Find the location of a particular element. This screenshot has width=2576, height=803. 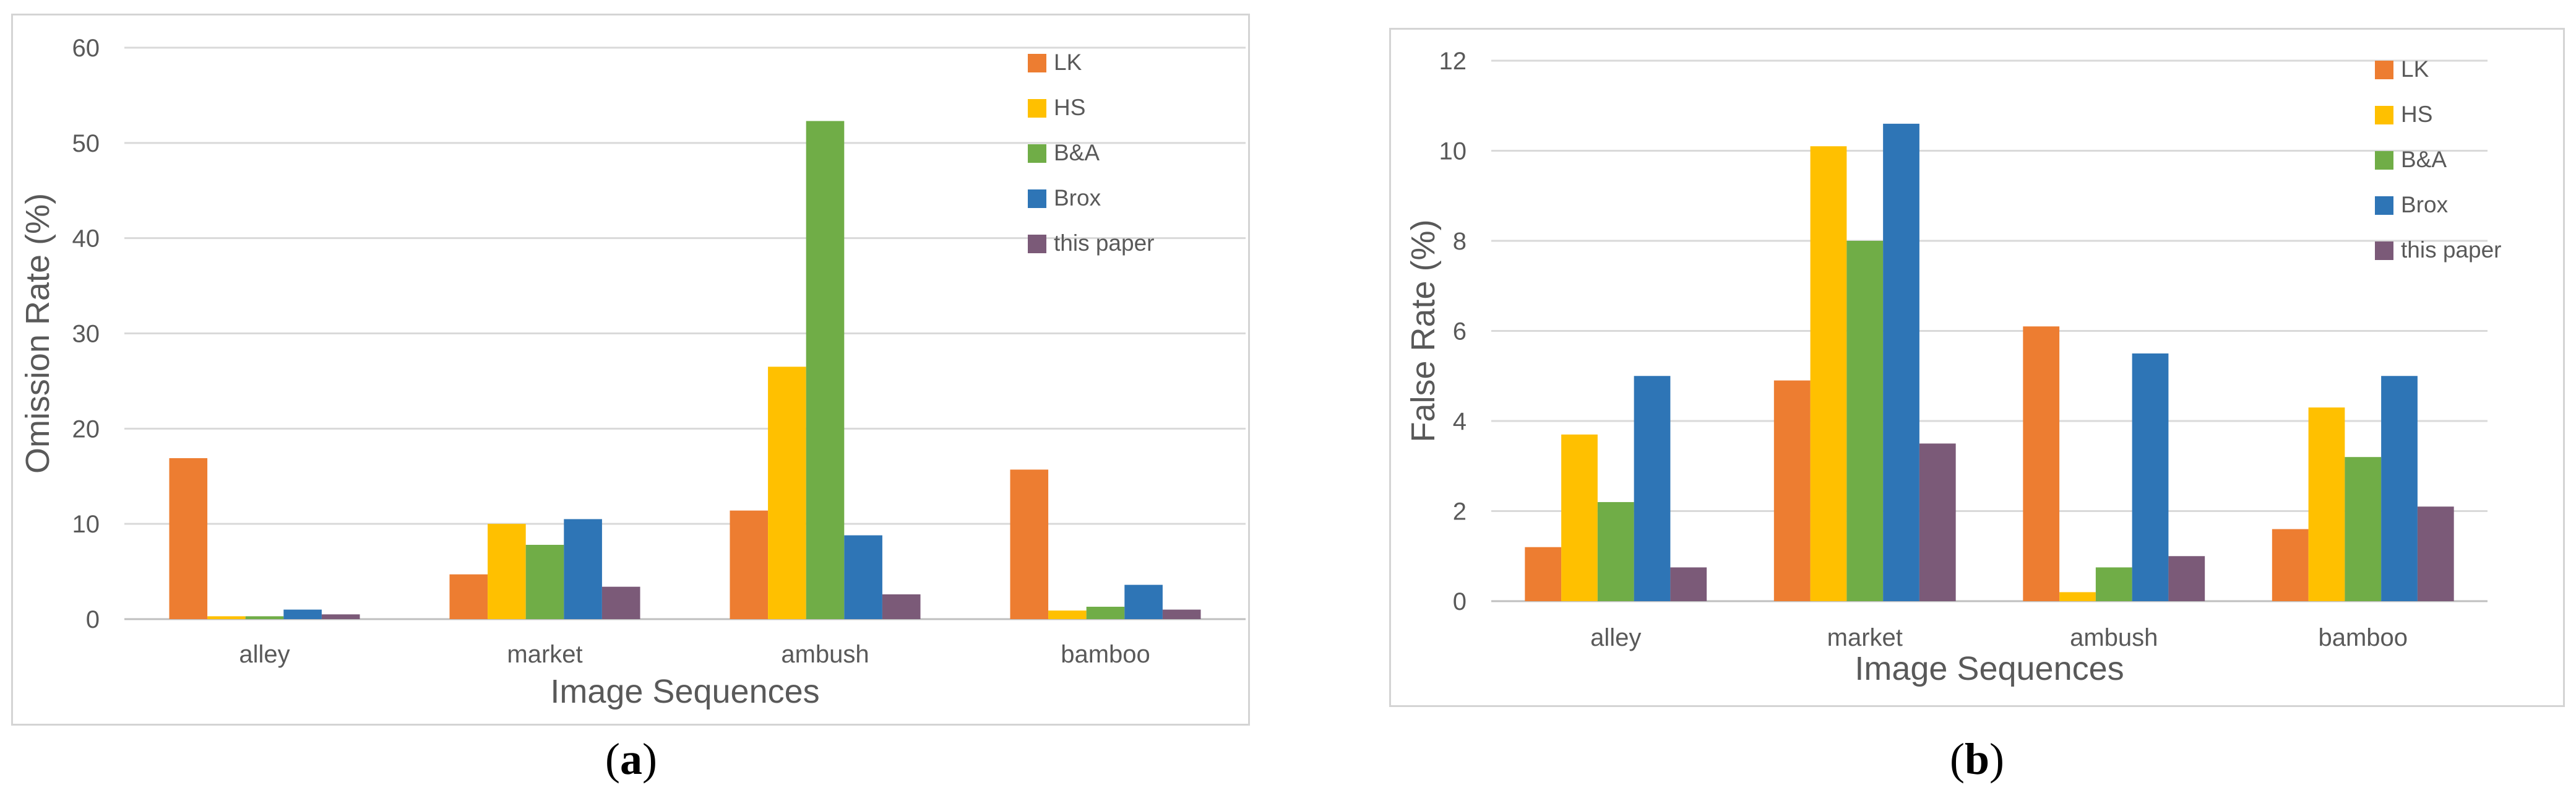

chart-1-legend-label: HS is located at coordinates (2416, 114).